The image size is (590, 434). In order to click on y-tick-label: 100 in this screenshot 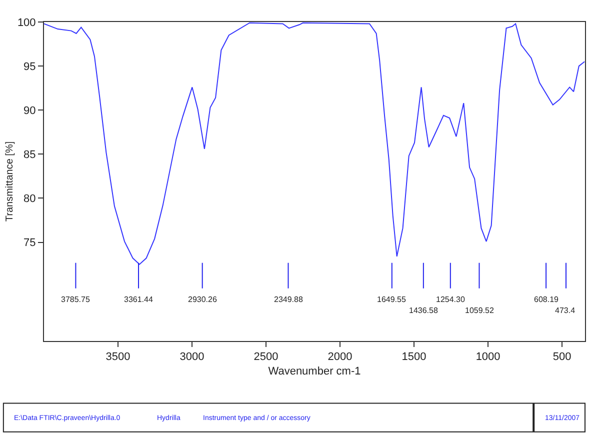, I will do `click(26, 22)`.